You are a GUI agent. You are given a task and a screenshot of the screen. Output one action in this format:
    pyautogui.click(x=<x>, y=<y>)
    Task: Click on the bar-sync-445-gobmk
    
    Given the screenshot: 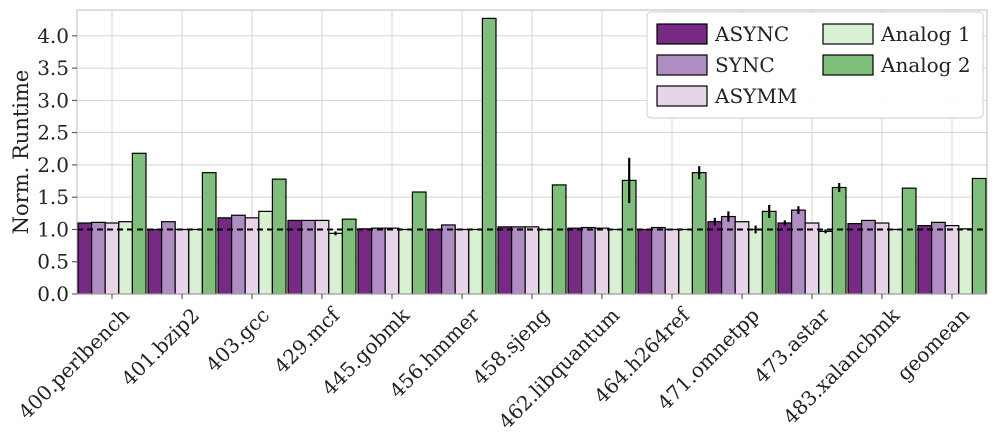 What is the action you would take?
    pyautogui.click(x=378, y=261)
    